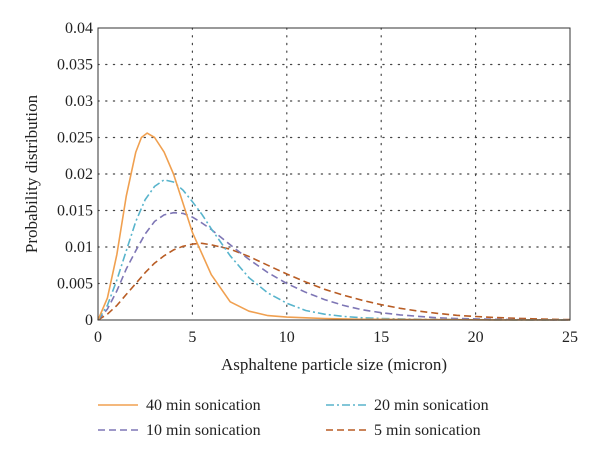 This screenshot has width=600, height=462. What do you see at coordinates (79, 247) in the screenshot?
I see `y-tick-label: 0.01` at bounding box center [79, 247].